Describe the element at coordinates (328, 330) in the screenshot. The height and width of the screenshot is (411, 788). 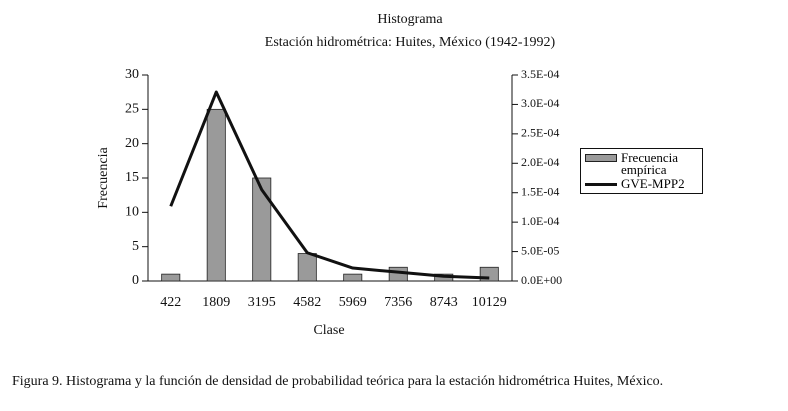
I see `x-axis-label: Clase` at that location.